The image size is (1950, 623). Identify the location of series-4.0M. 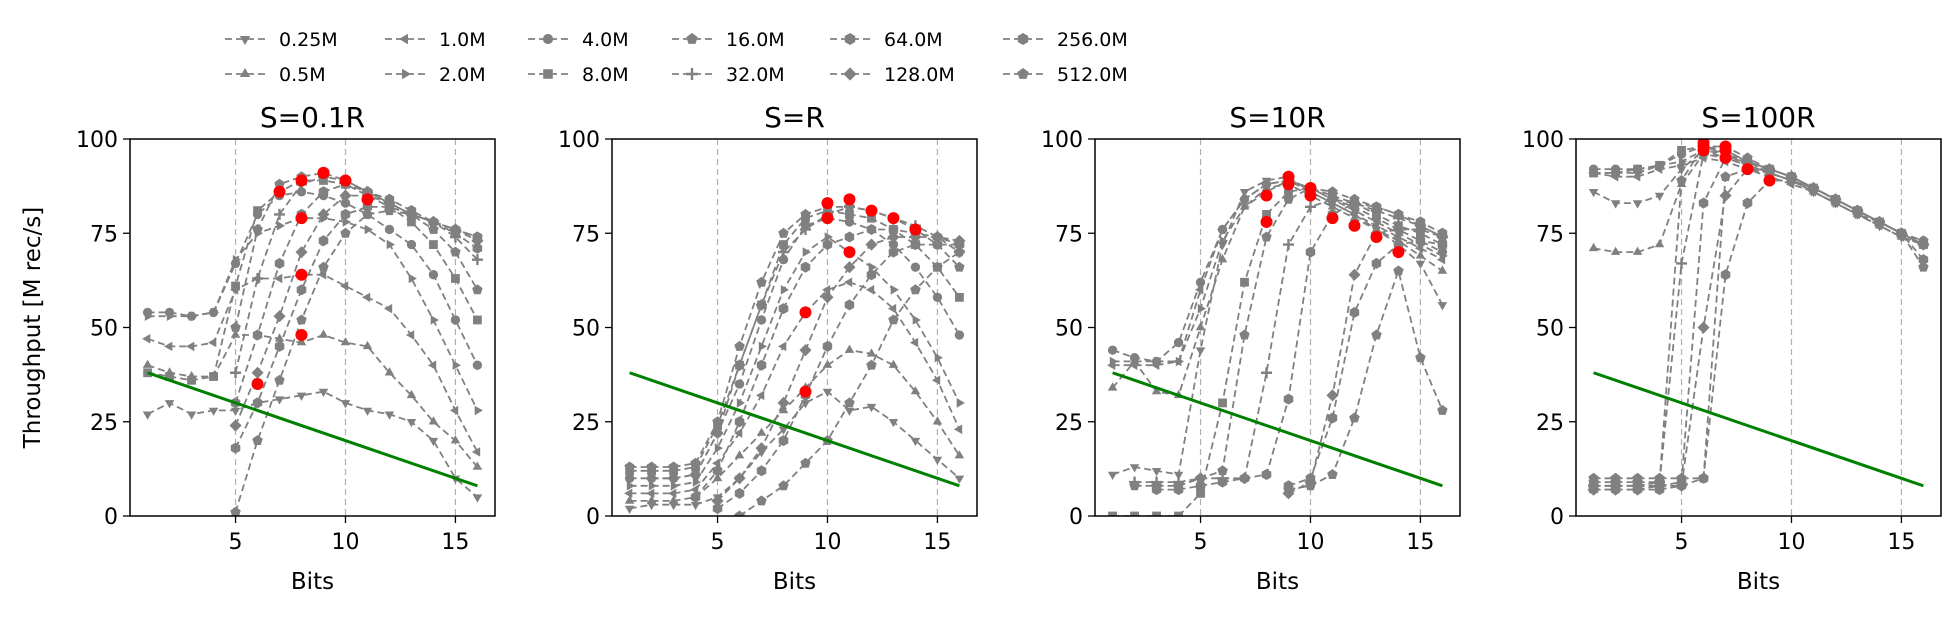
(794, 348).